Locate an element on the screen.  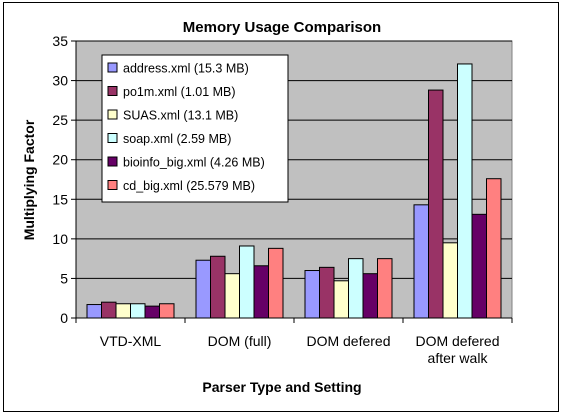
y-tick-label: 15 is located at coordinates (60, 199).